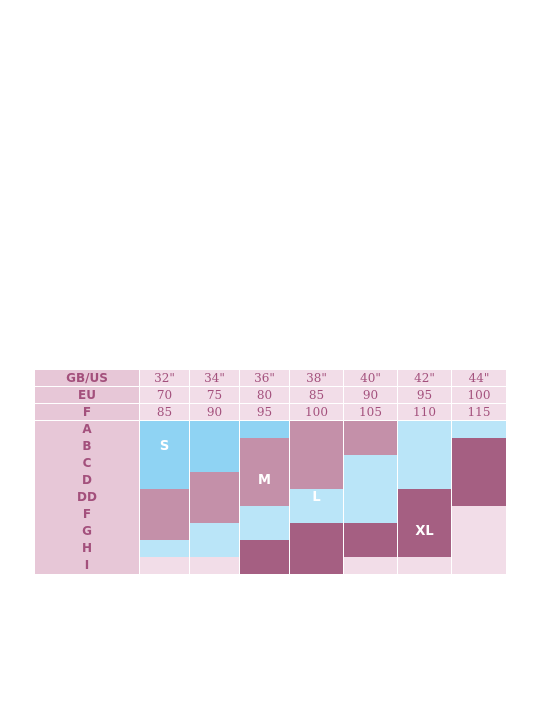 The height and width of the screenshot is (720, 540). What do you see at coordinates (87, 395) in the screenshot?
I see `header-label: EU` at bounding box center [87, 395].